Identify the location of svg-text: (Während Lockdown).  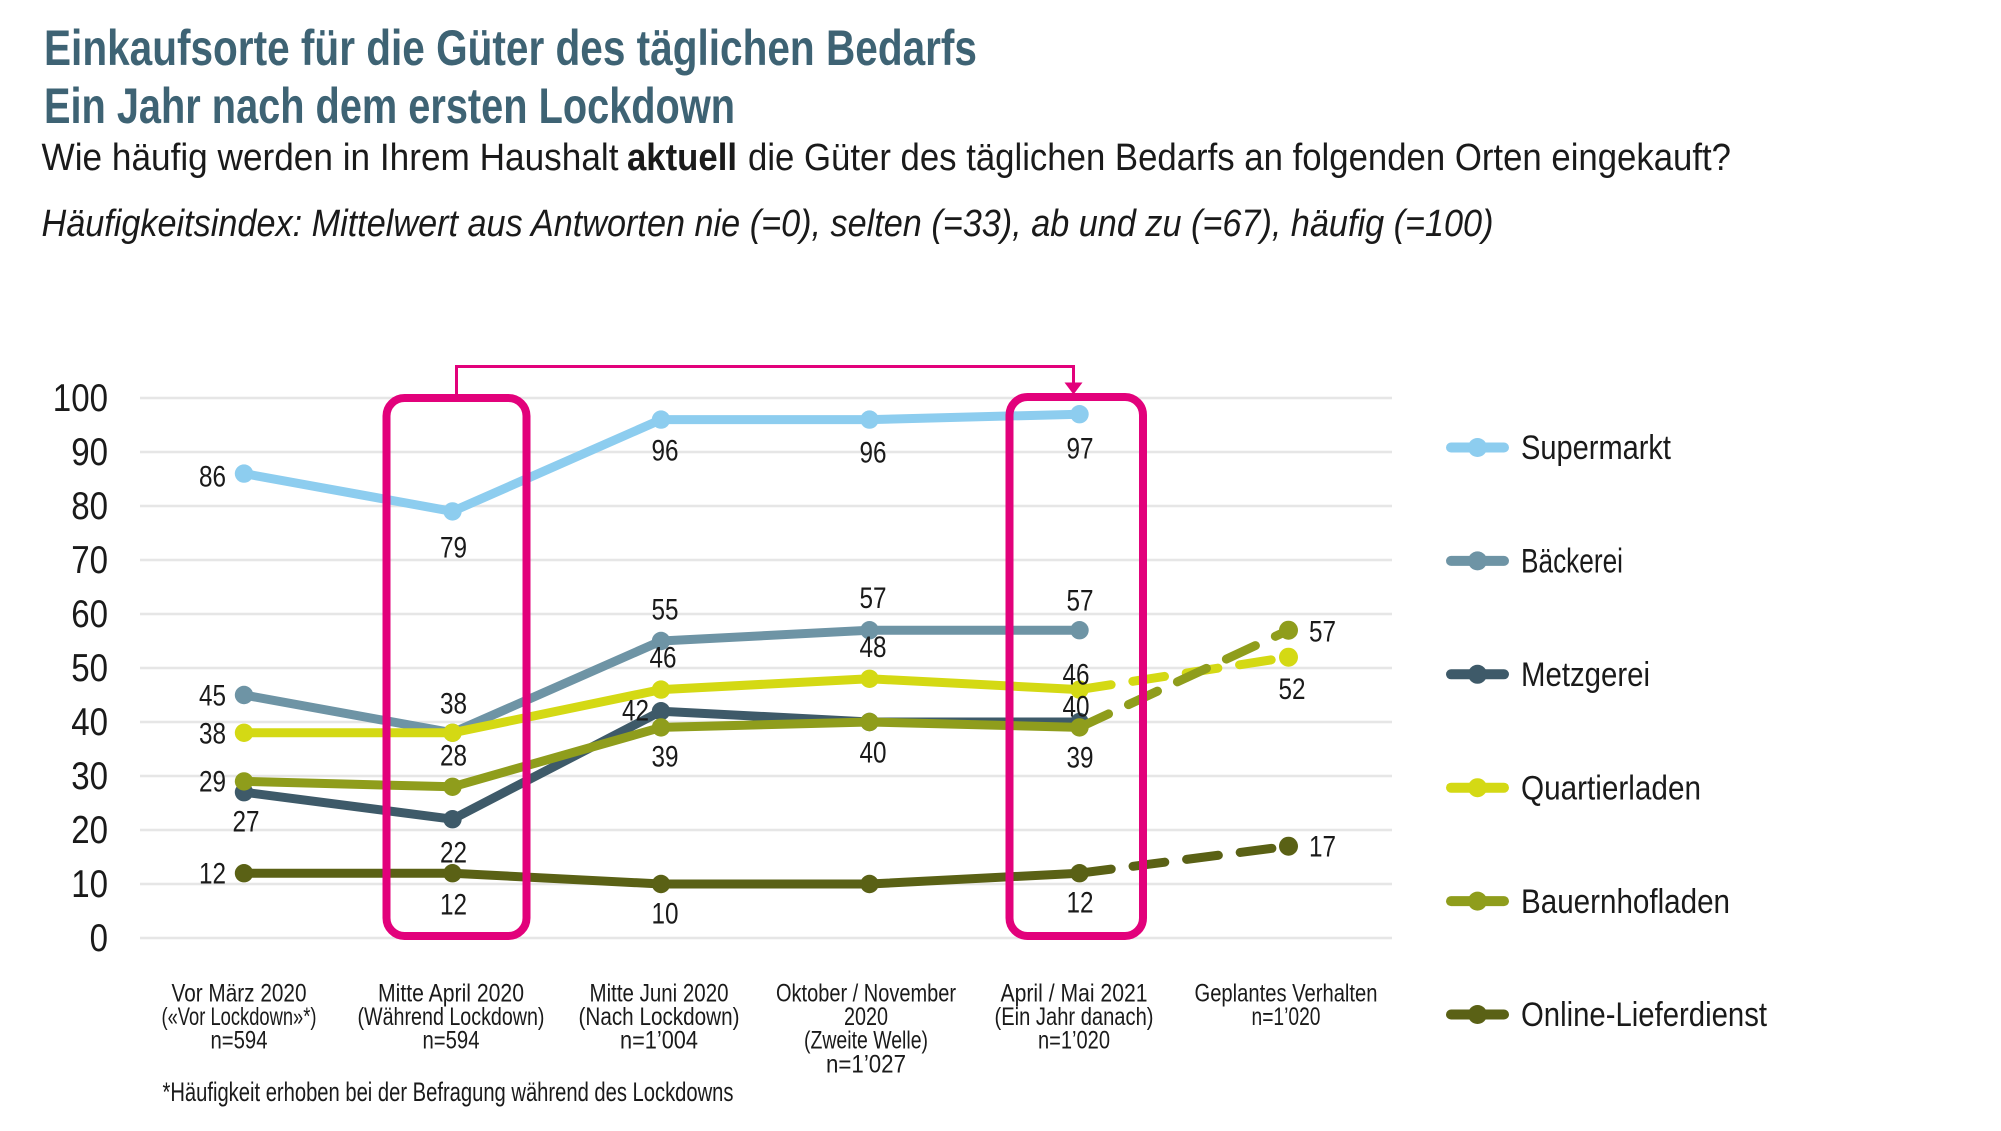
(451, 1017).